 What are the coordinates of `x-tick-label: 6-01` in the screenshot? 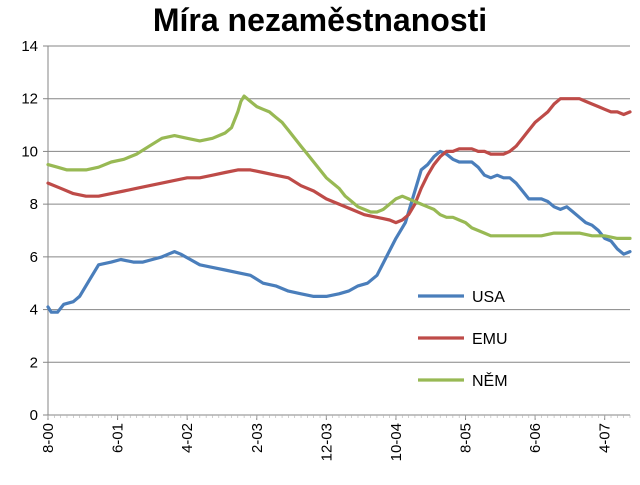 It's located at (118, 438).